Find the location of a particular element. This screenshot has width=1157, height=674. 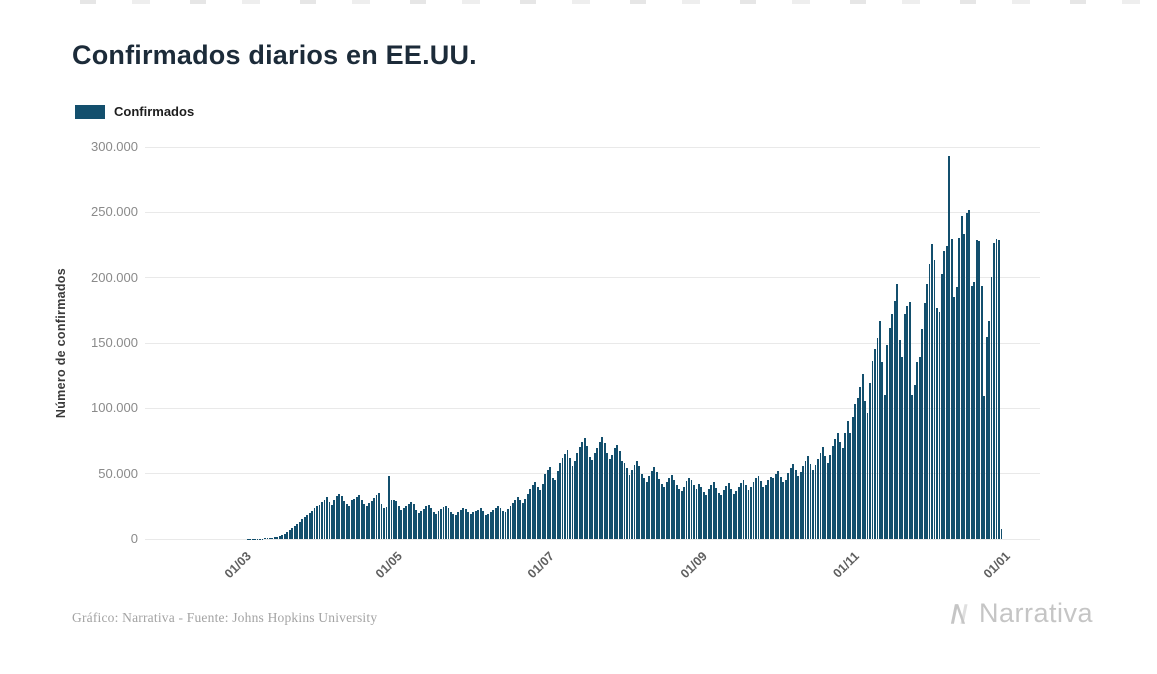

y-tick-label: 0 is located at coordinates (134, 538).